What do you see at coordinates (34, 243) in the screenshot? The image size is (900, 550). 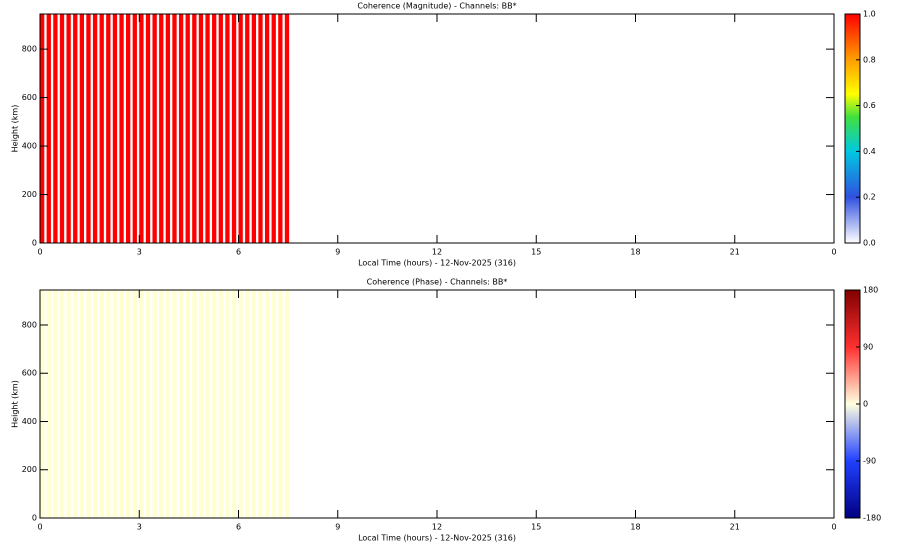 I see `y-tick-label: 0` at bounding box center [34, 243].